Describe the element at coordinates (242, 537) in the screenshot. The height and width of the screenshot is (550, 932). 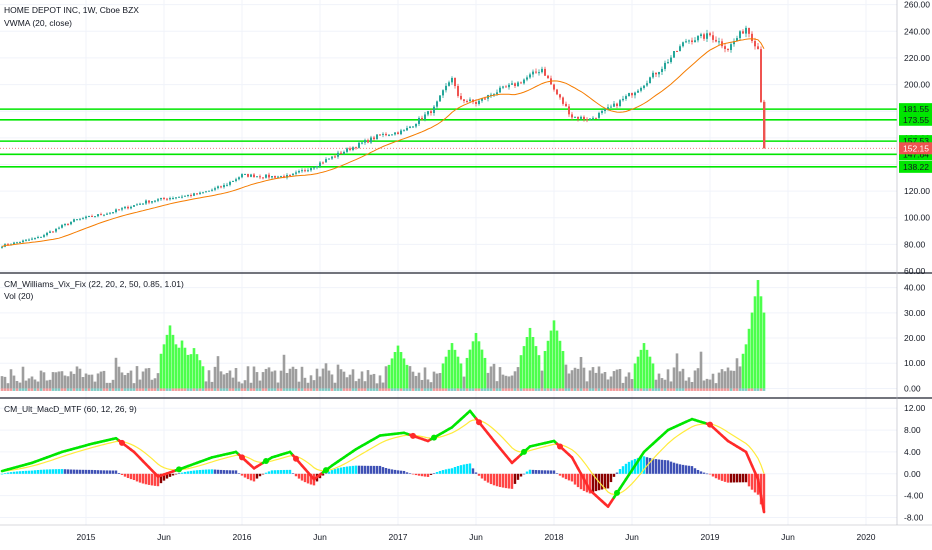
I see `x-tick-label: 2016` at that location.